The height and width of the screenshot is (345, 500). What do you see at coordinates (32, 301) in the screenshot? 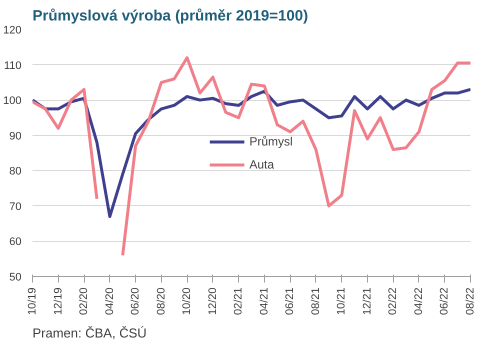
I see `x-tick-label: 10/19` at bounding box center [32, 301].